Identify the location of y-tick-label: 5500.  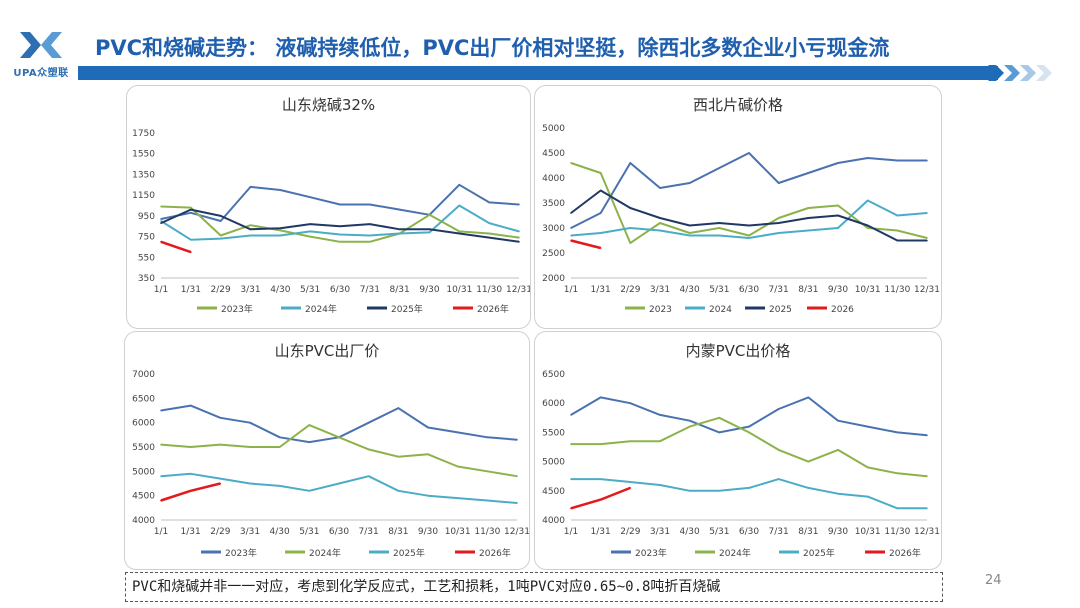
(553, 433).